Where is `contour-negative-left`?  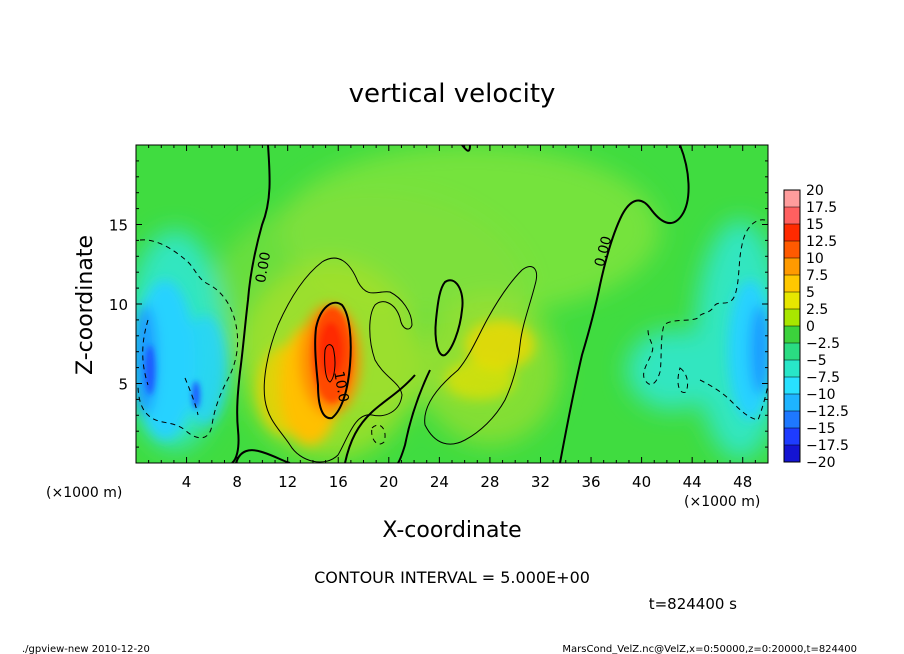 contour-negative-left is located at coordinates (261, 342).